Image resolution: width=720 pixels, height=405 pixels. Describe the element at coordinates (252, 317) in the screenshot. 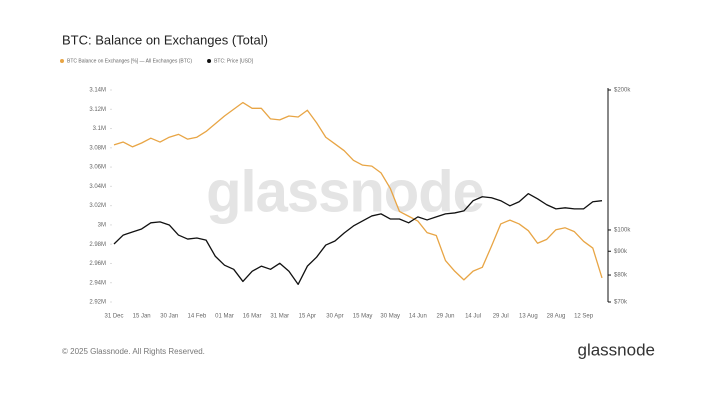

I see `x-tick-label: 16 Mar` at that location.